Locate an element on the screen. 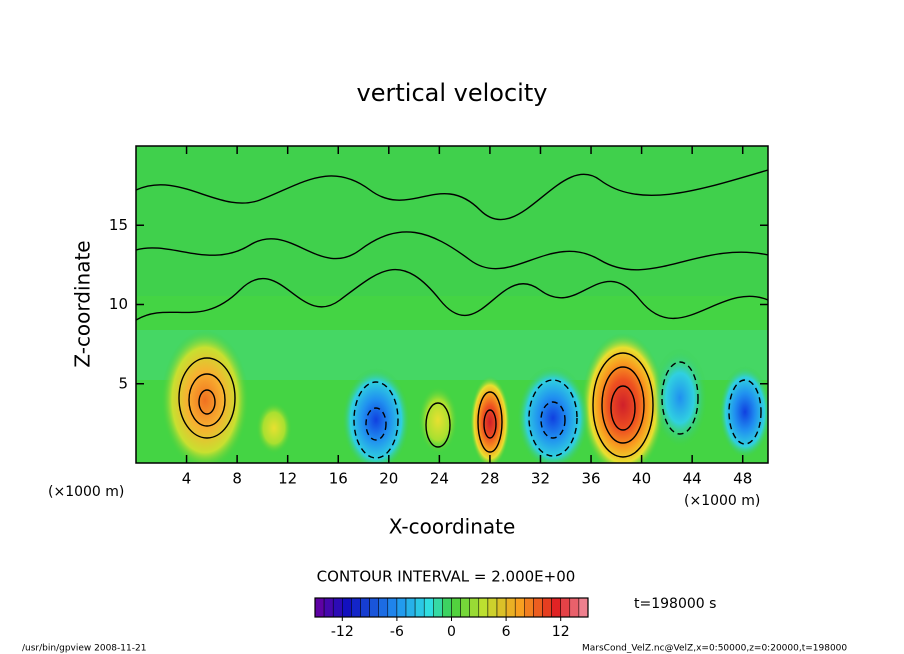  x-tick-label: 4 is located at coordinates (187, 479).